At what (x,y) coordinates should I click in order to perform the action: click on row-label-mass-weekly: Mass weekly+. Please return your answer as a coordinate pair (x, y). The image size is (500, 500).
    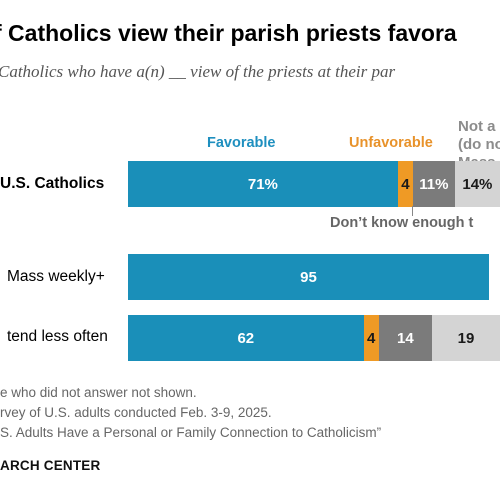
    Looking at the image, I should click on (56, 276).